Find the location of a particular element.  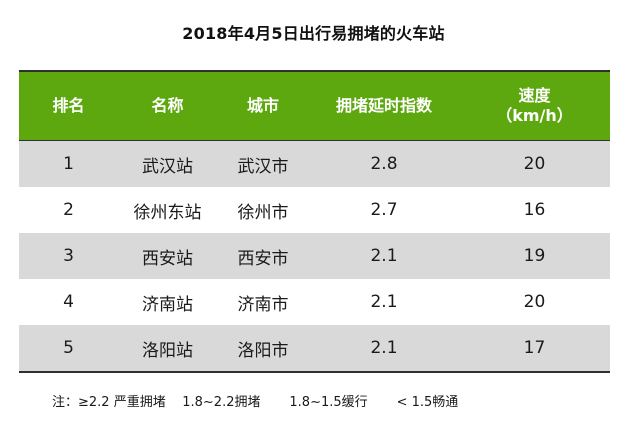

table-row: 3 西安站 西安市 2.1 19 is located at coordinates (314, 256).